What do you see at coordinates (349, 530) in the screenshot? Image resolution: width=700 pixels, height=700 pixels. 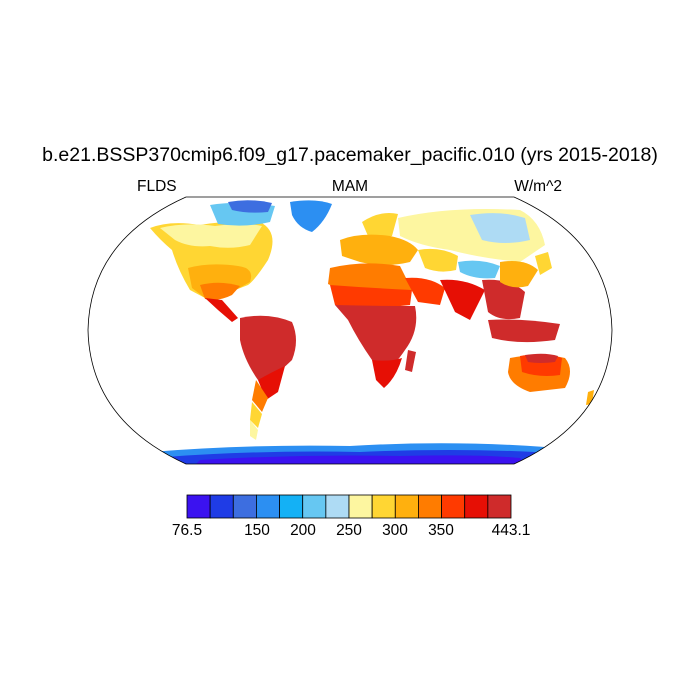 I see `colorbar-tick-250: 250` at bounding box center [349, 530].